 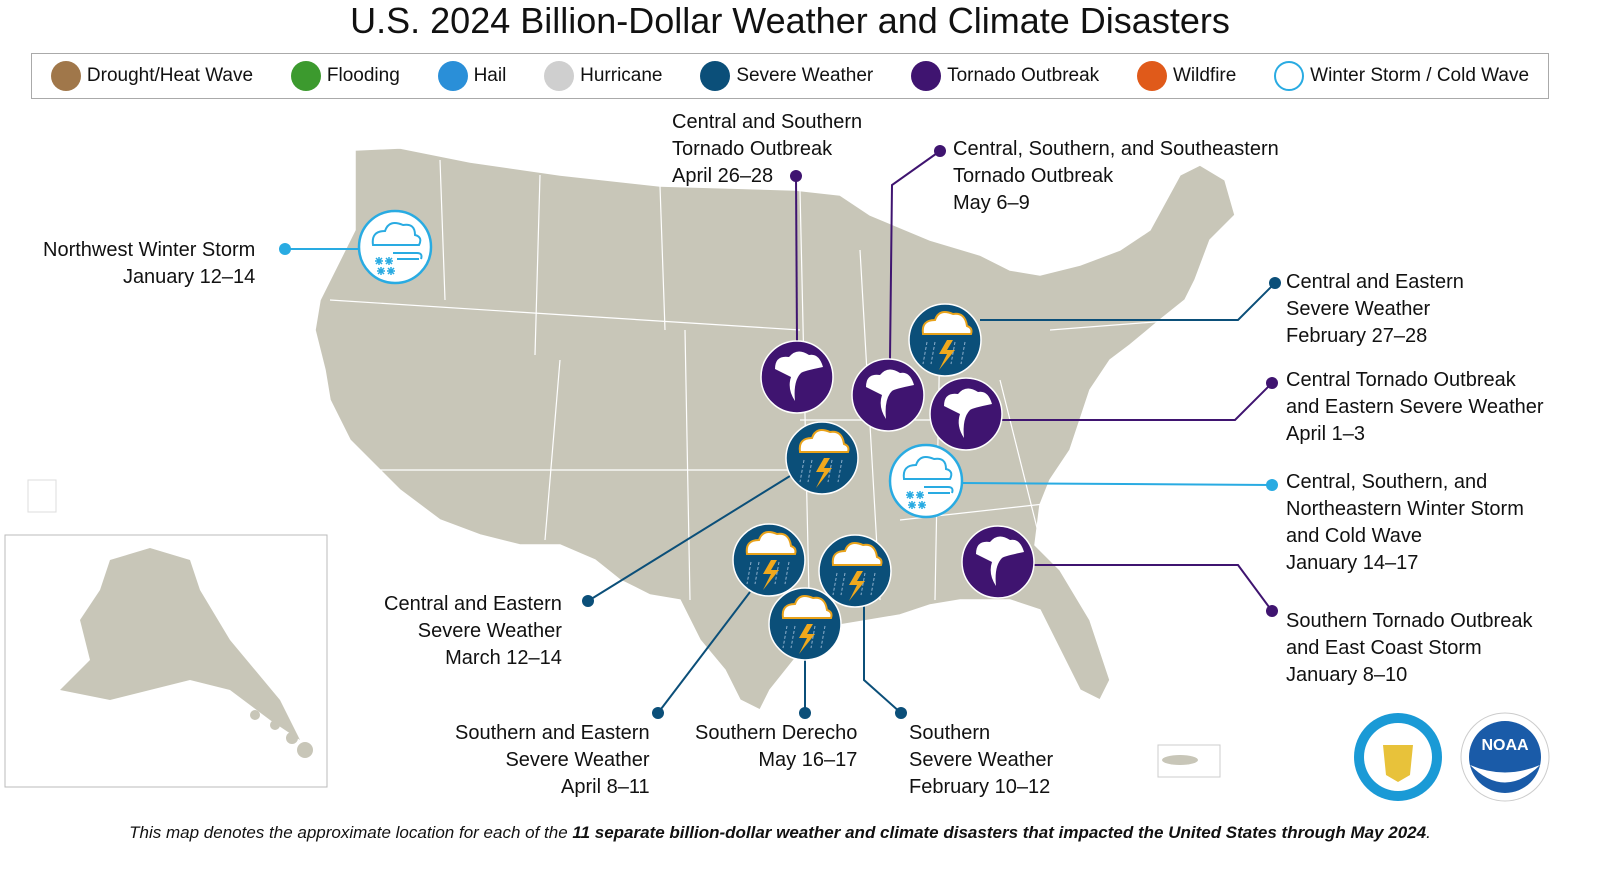 What do you see at coordinates (1401, 76) in the screenshot?
I see `legend-item: Winter Storm / Cold Wave` at bounding box center [1401, 76].